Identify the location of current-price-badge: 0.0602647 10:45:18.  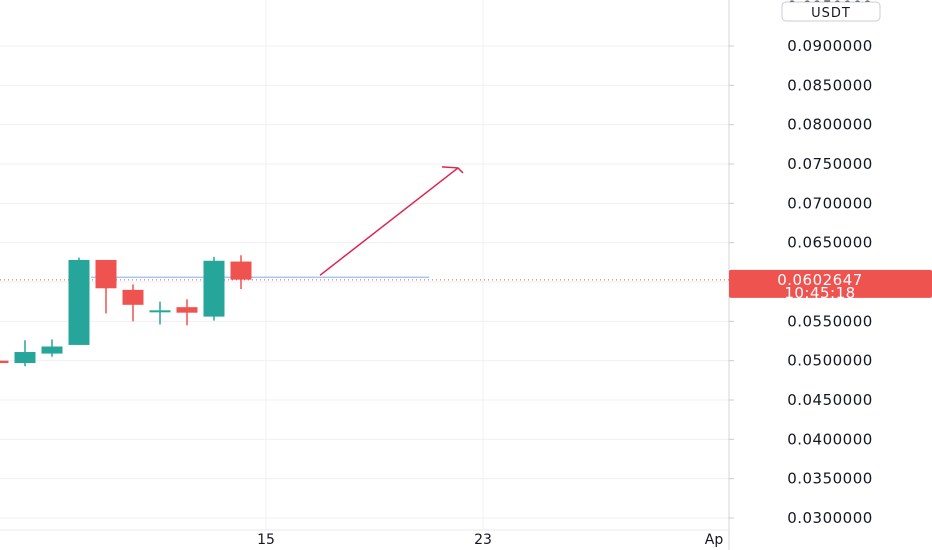
(830, 285).